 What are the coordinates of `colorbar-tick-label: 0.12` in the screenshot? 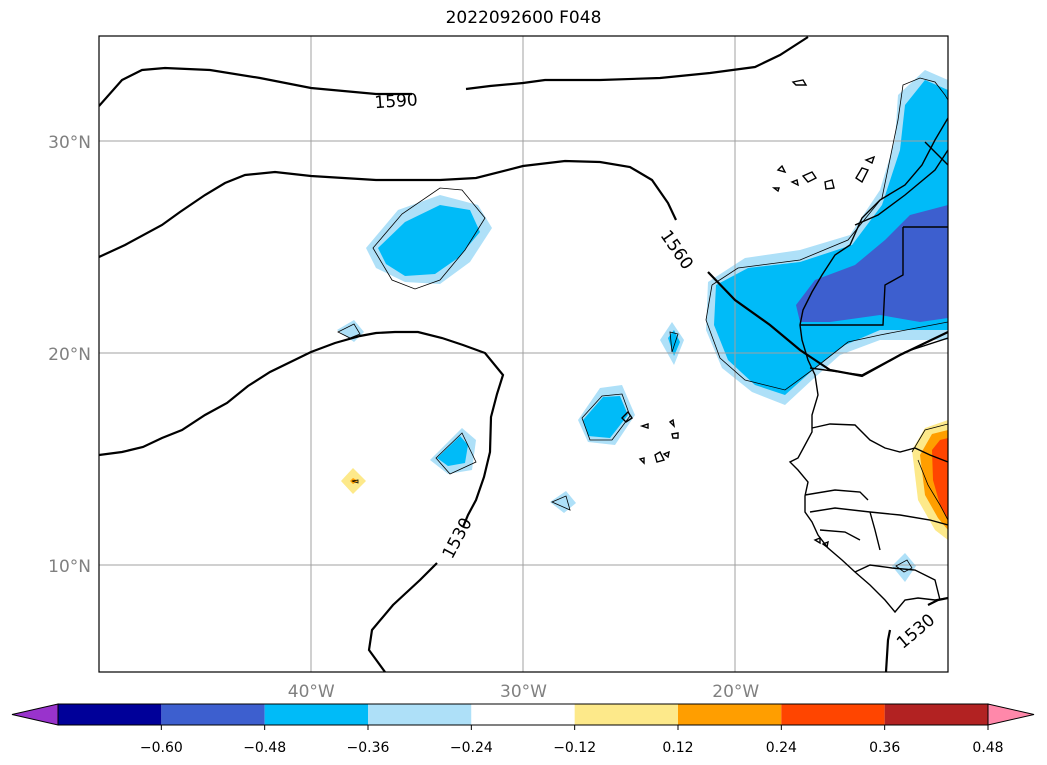 It's located at (677, 748).